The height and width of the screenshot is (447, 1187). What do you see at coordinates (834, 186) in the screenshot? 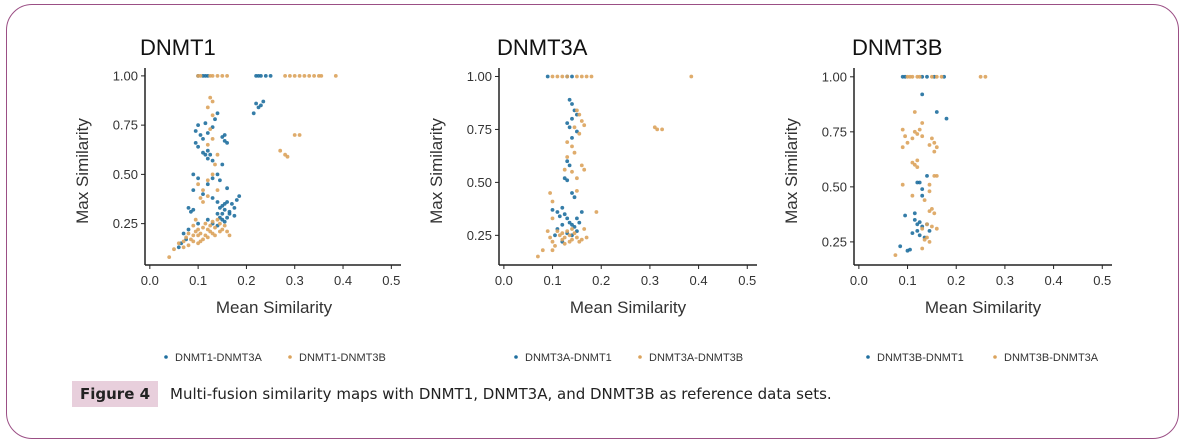
I see `y-tick-label: 0.50` at bounding box center [834, 186].